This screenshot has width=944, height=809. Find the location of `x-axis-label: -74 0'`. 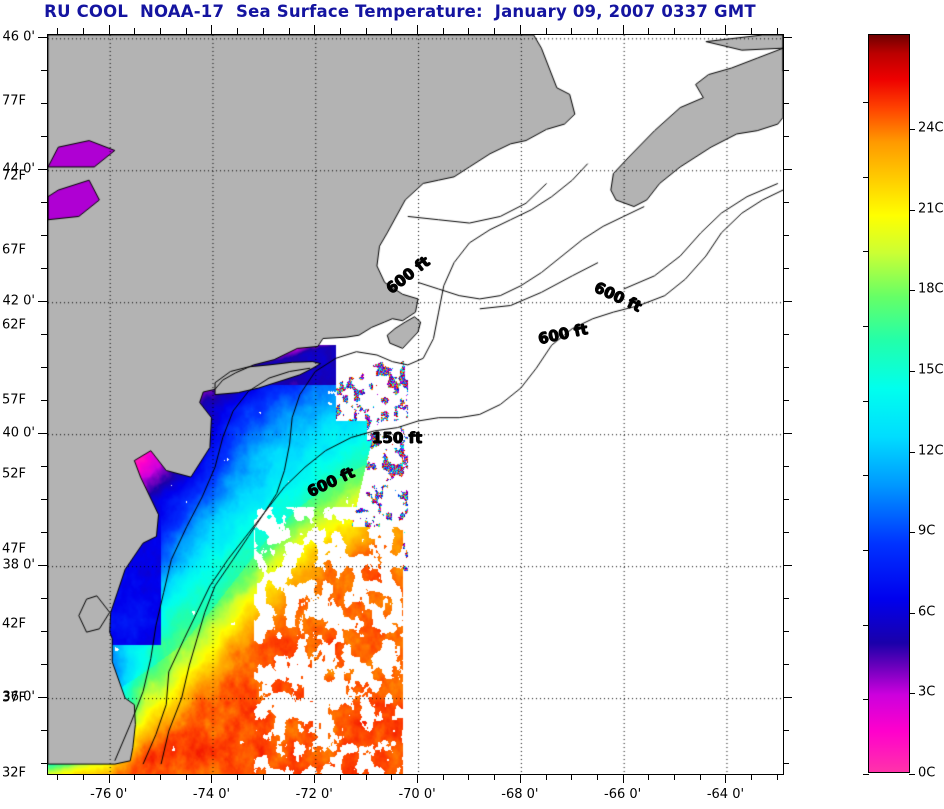

x-axis-label: -74 0' is located at coordinates (211, 794).